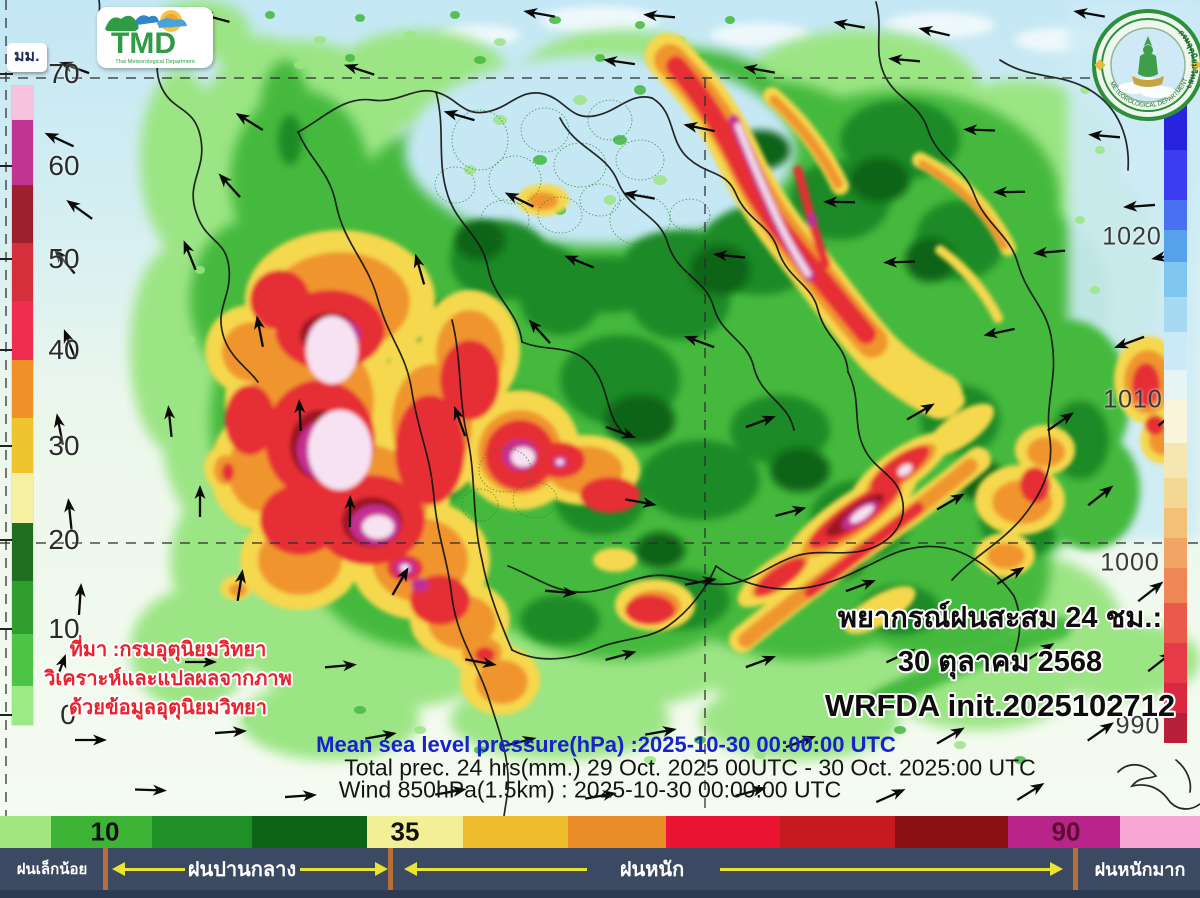 Image resolution: width=1200 pixels, height=898 pixels. Describe the element at coordinates (1000, 662) in the screenshot. I see `forecast-date: 30 ตุลาคม 2568` at that location.